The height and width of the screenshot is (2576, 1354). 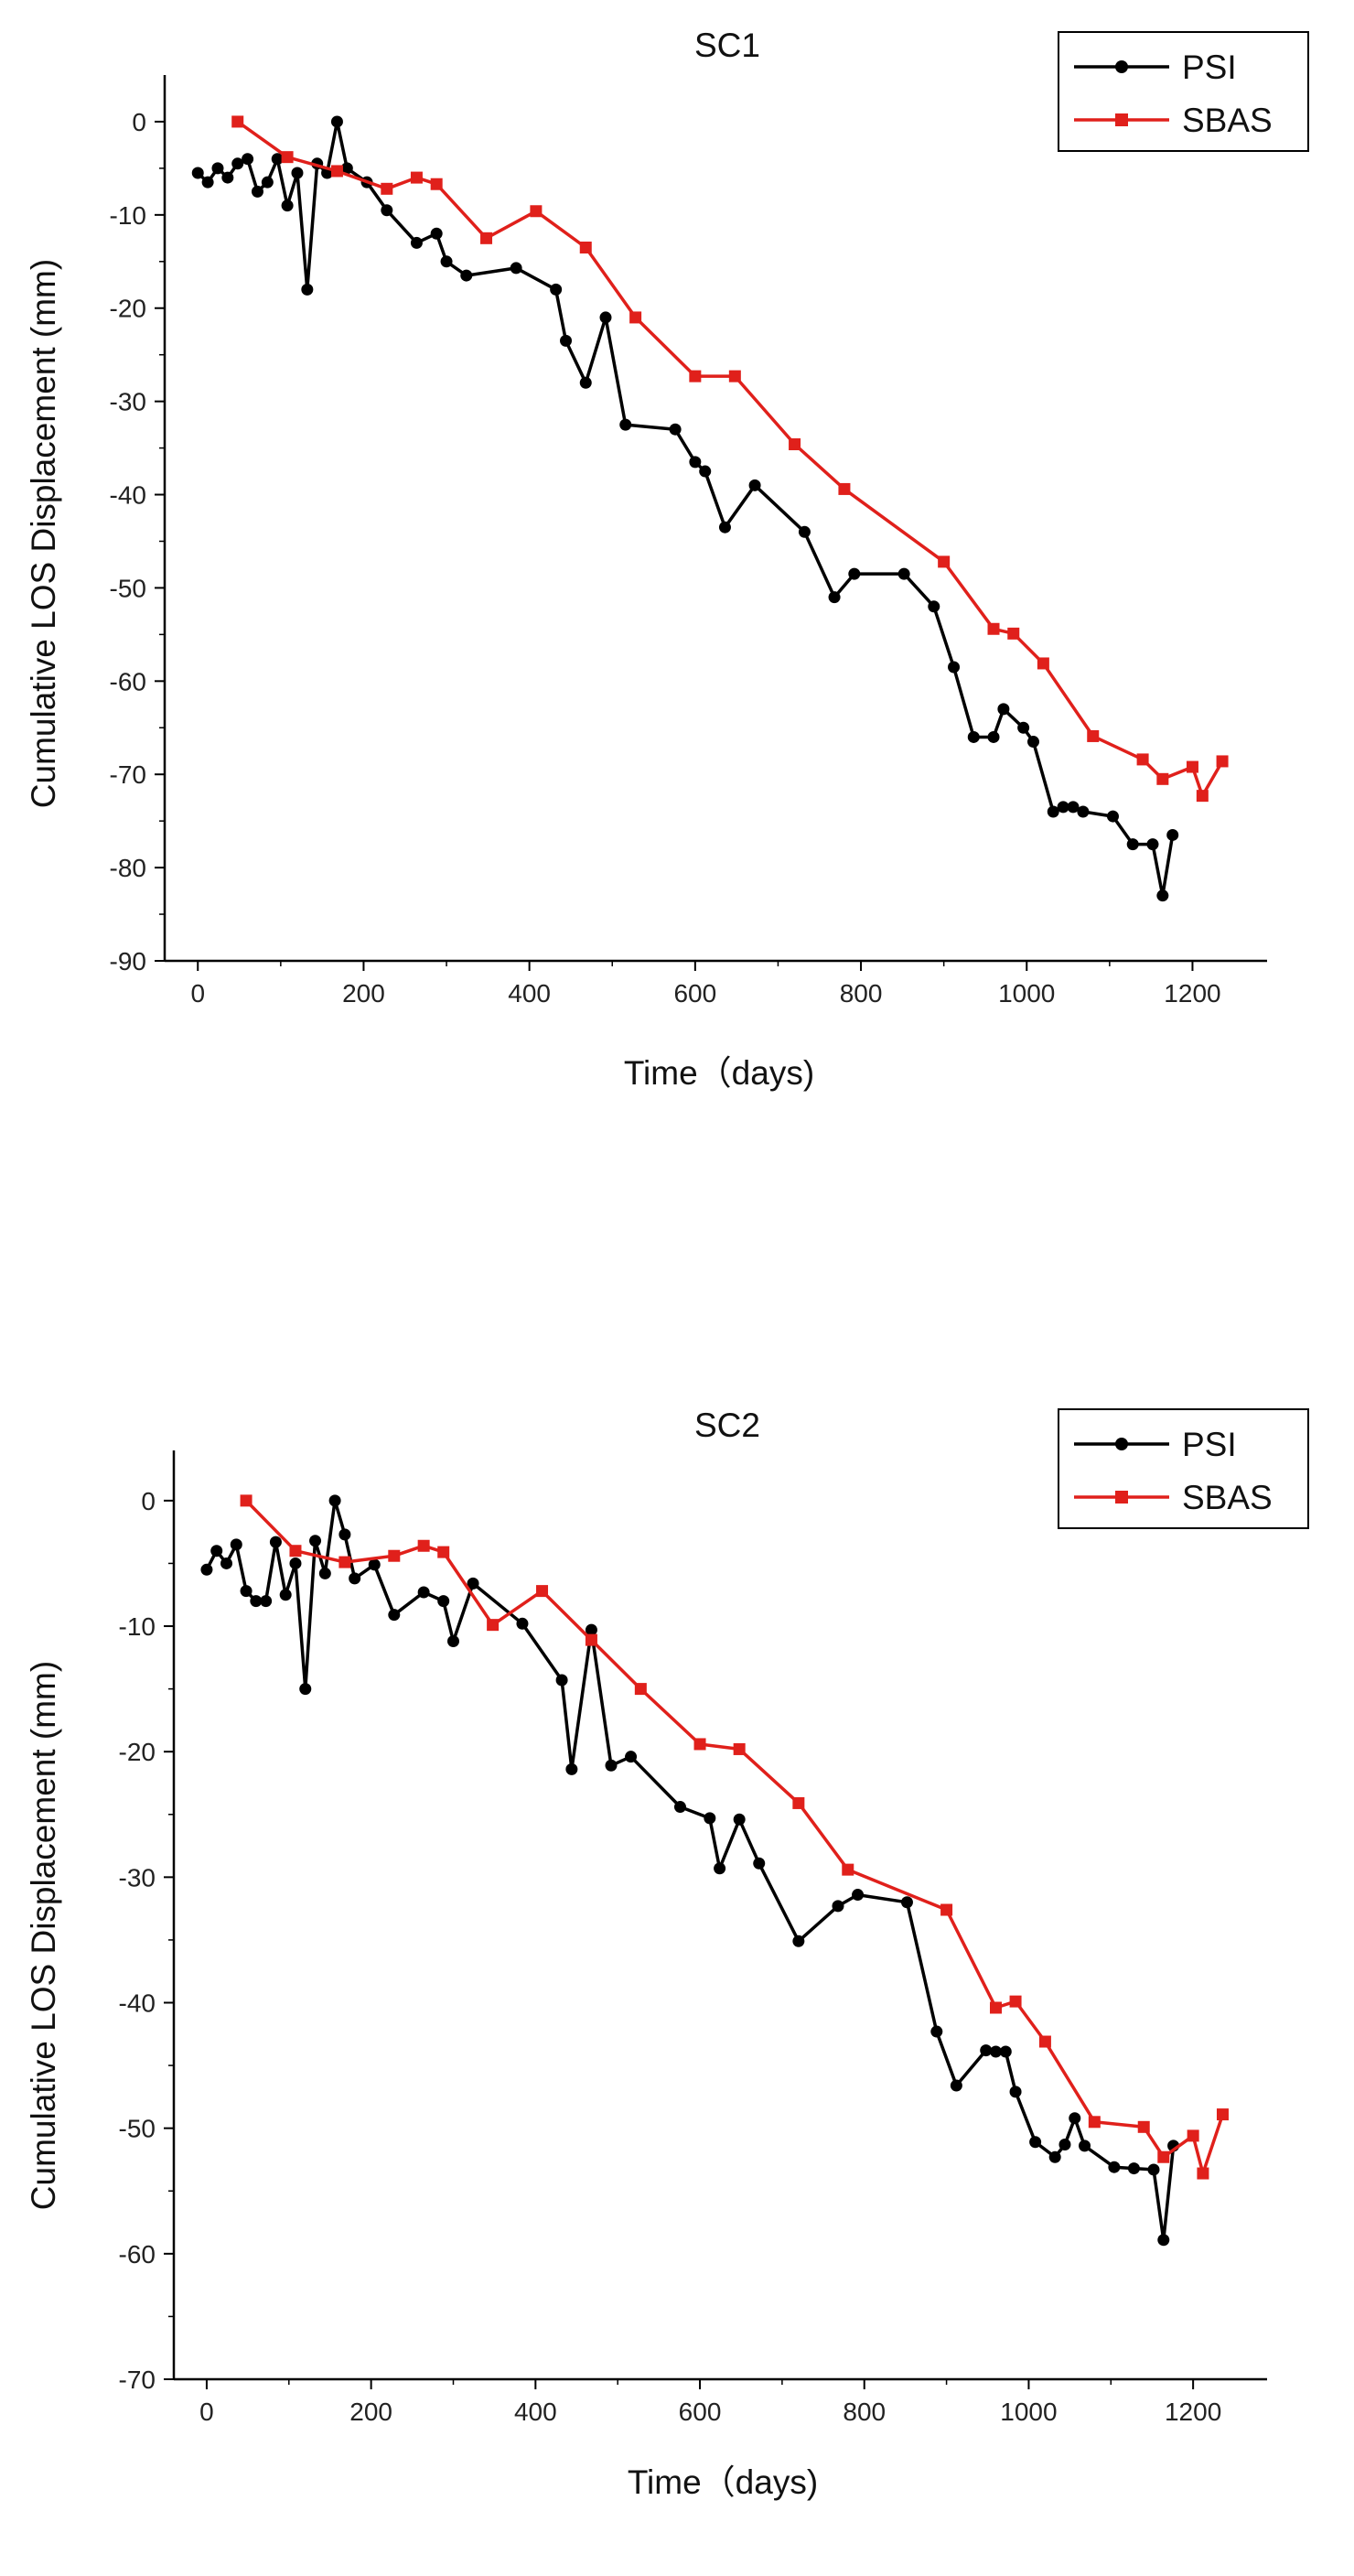 What do you see at coordinates (128, 868) in the screenshot?
I see `y-tick-label: -80` at bounding box center [128, 868].